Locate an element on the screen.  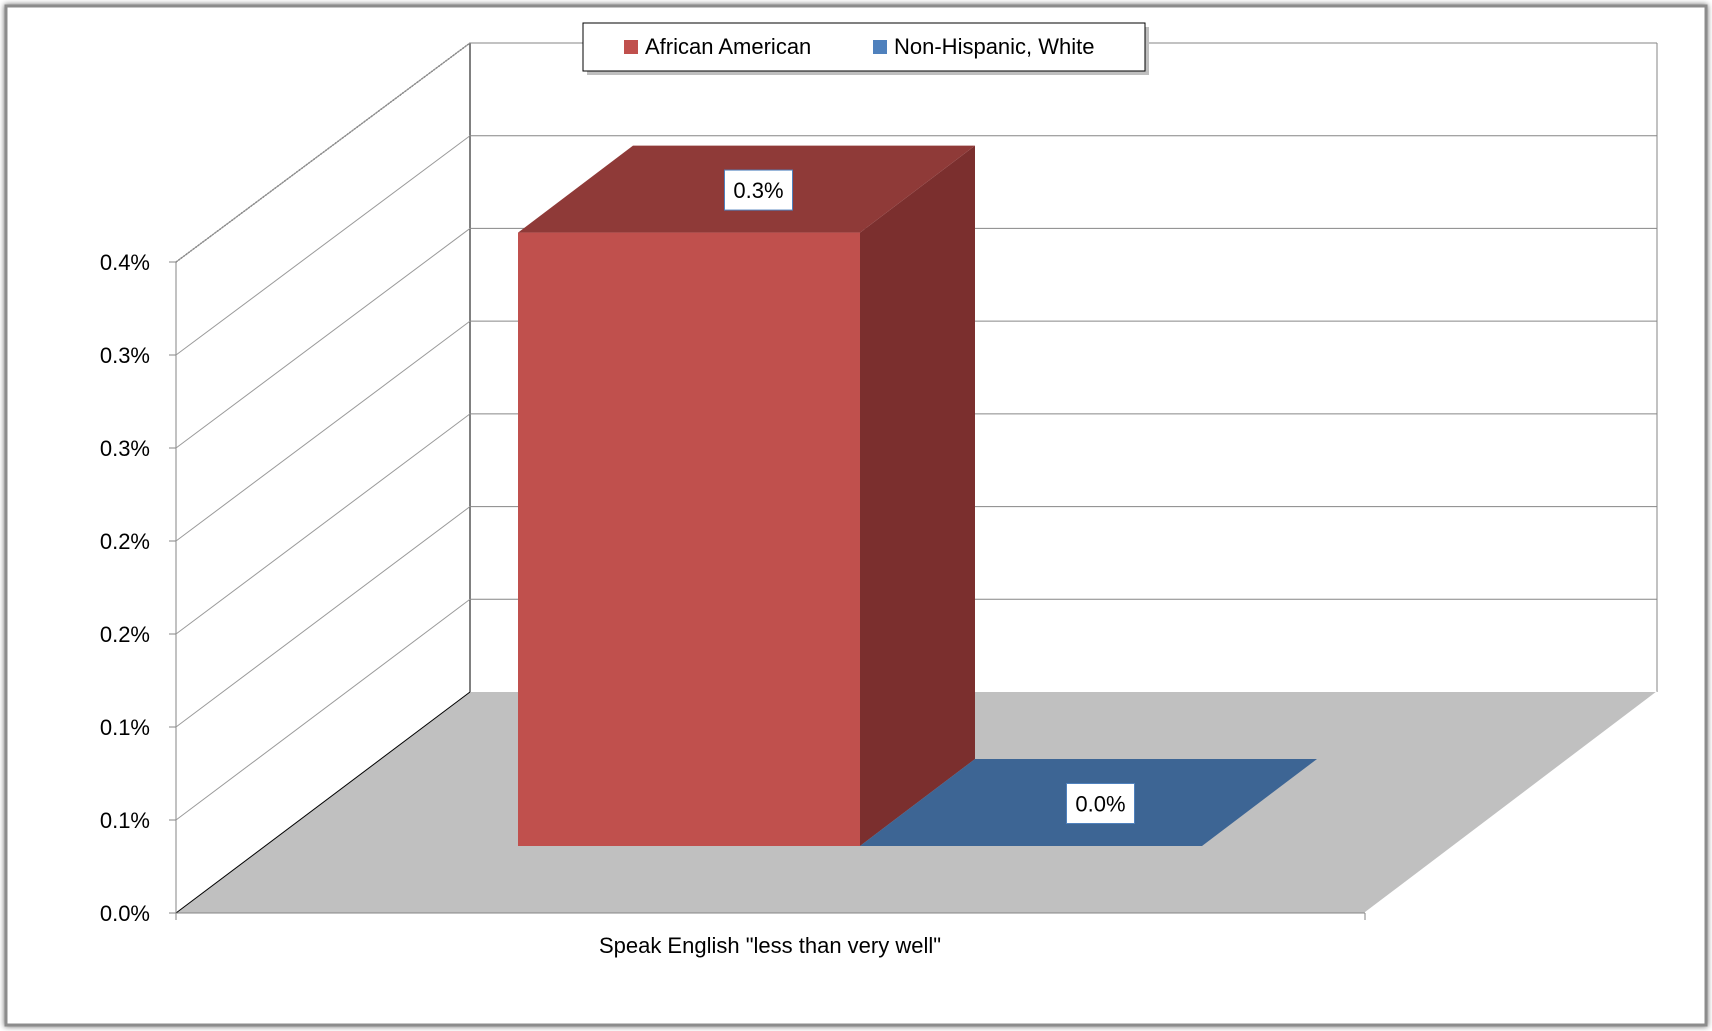
data-label-text: 0.0% is located at coordinates (1100, 804).